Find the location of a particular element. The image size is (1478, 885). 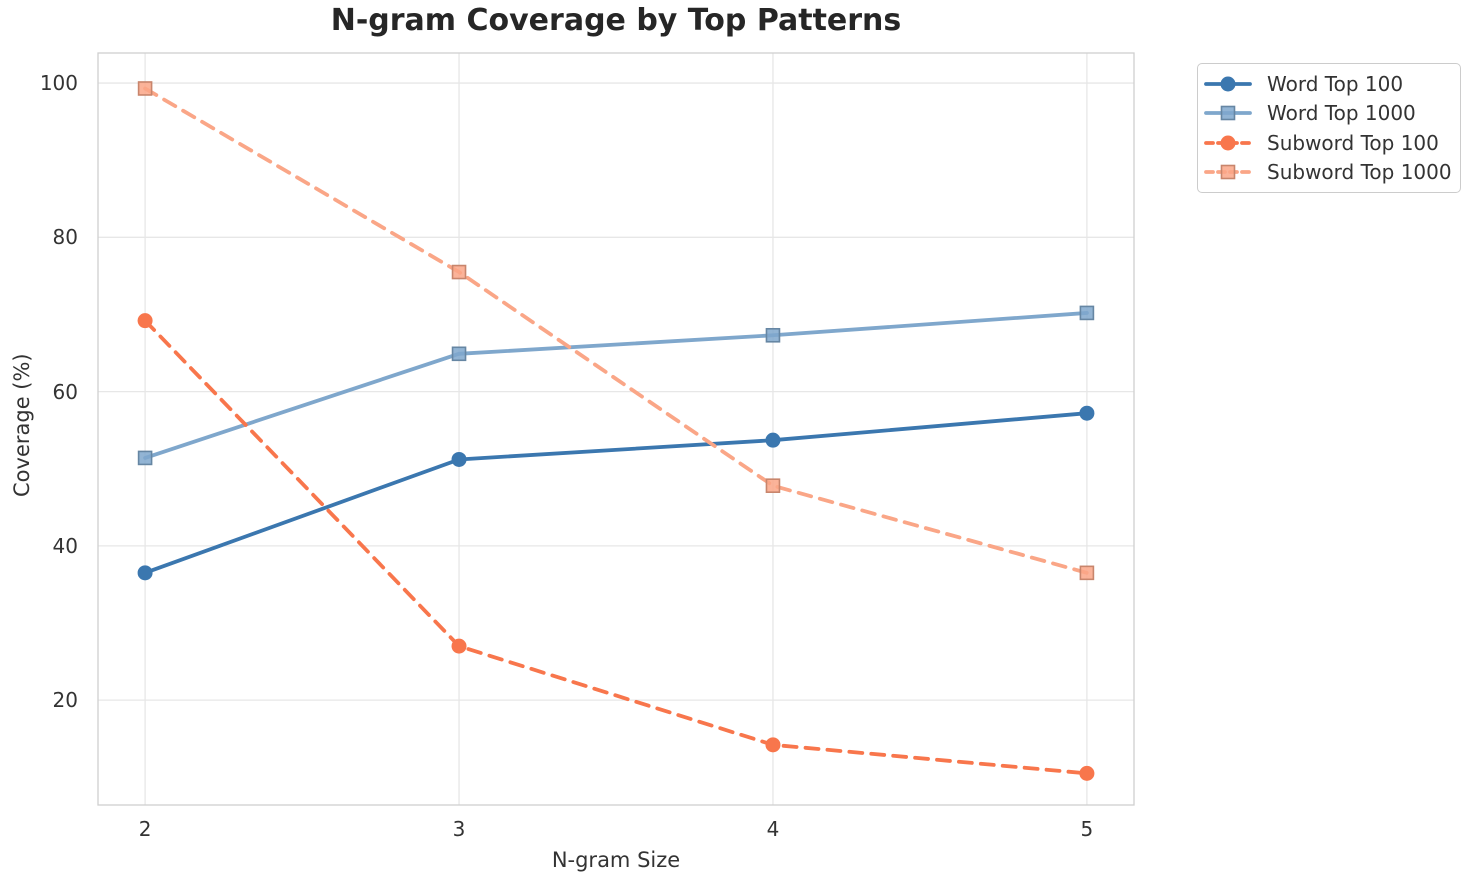

legend-item-word-top-1000: Word Top 1000 is located at coordinates (1332, 114).